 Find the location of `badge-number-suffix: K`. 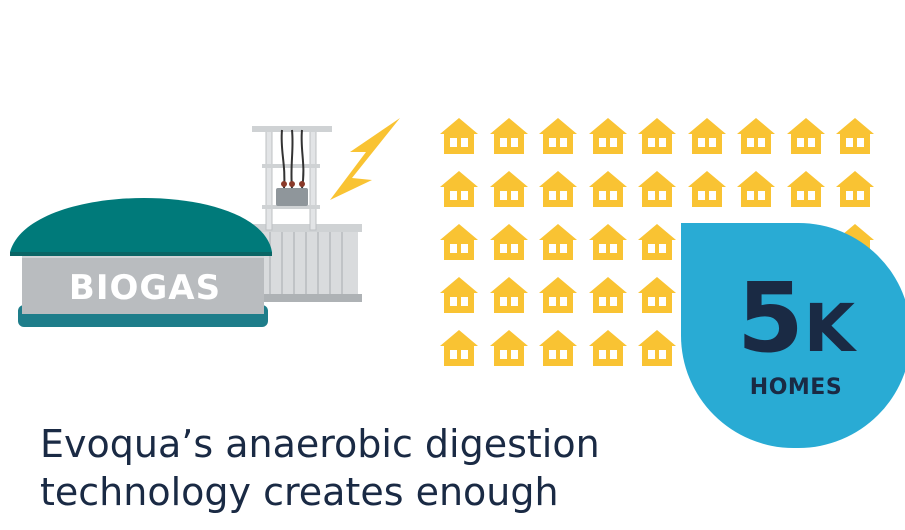

badge-number-suffix: K is located at coordinates (829, 328).